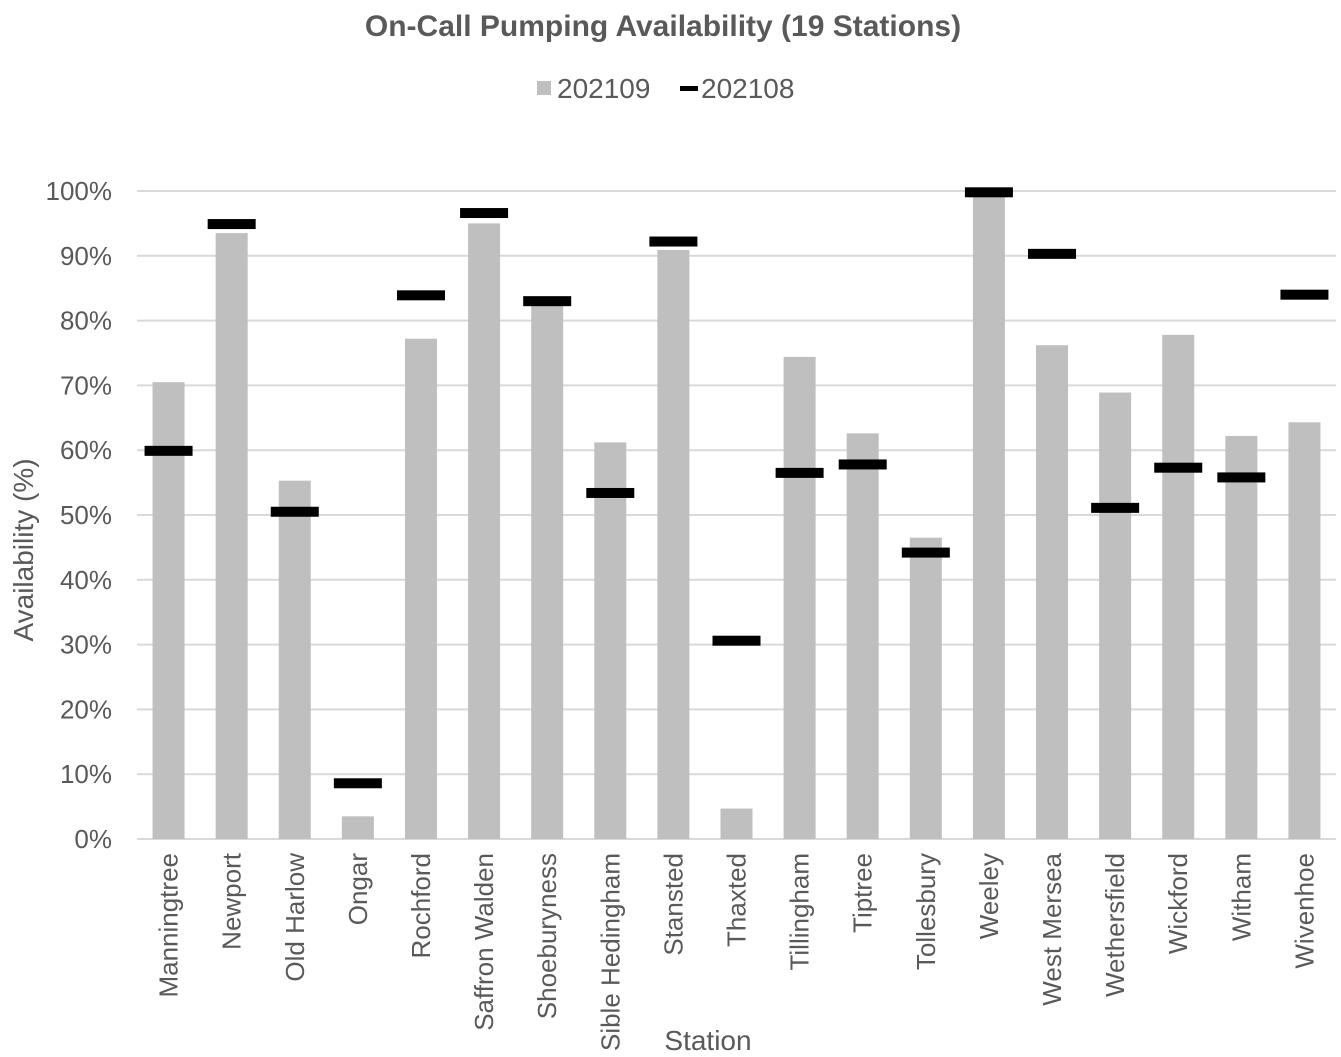  Describe the element at coordinates (863, 893) in the screenshot. I see `x-tick-label: Tiptree` at that location.